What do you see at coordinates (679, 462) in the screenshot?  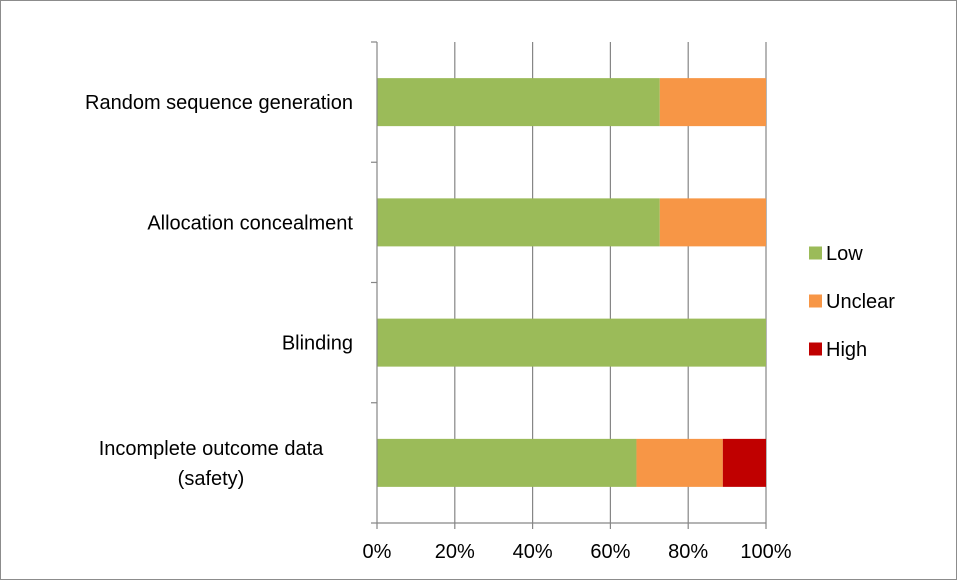 I see `bar-incomplete-outcome-data-safety-unclear` at bounding box center [679, 462].